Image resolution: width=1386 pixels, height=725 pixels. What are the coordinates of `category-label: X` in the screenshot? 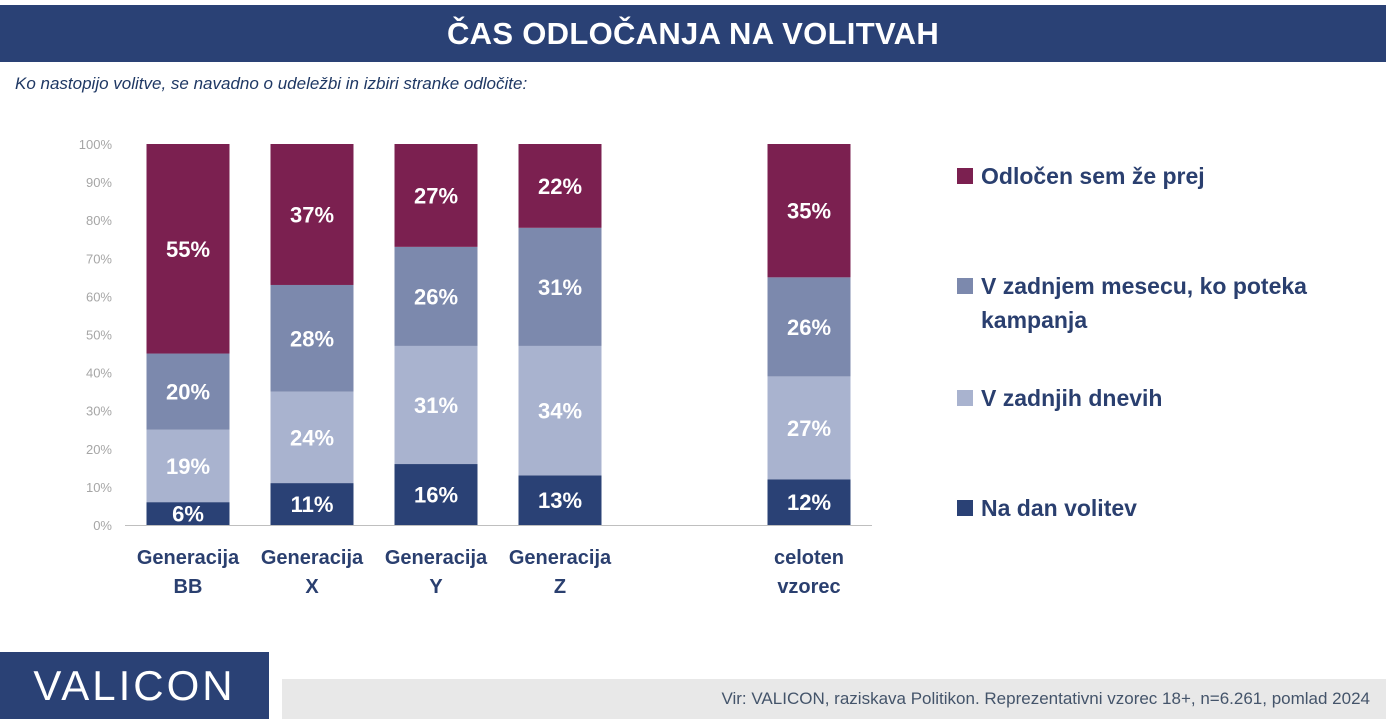 It's located at (312, 587).